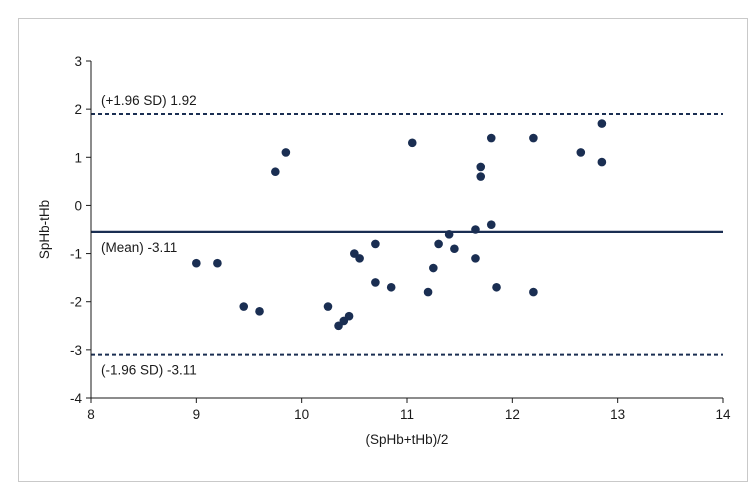 This screenshot has height=484, width=750. What do you see at coordinates (76, 398) in the screenshot?
I see `y-tick-label: -4` at bounding box center [76, 398].